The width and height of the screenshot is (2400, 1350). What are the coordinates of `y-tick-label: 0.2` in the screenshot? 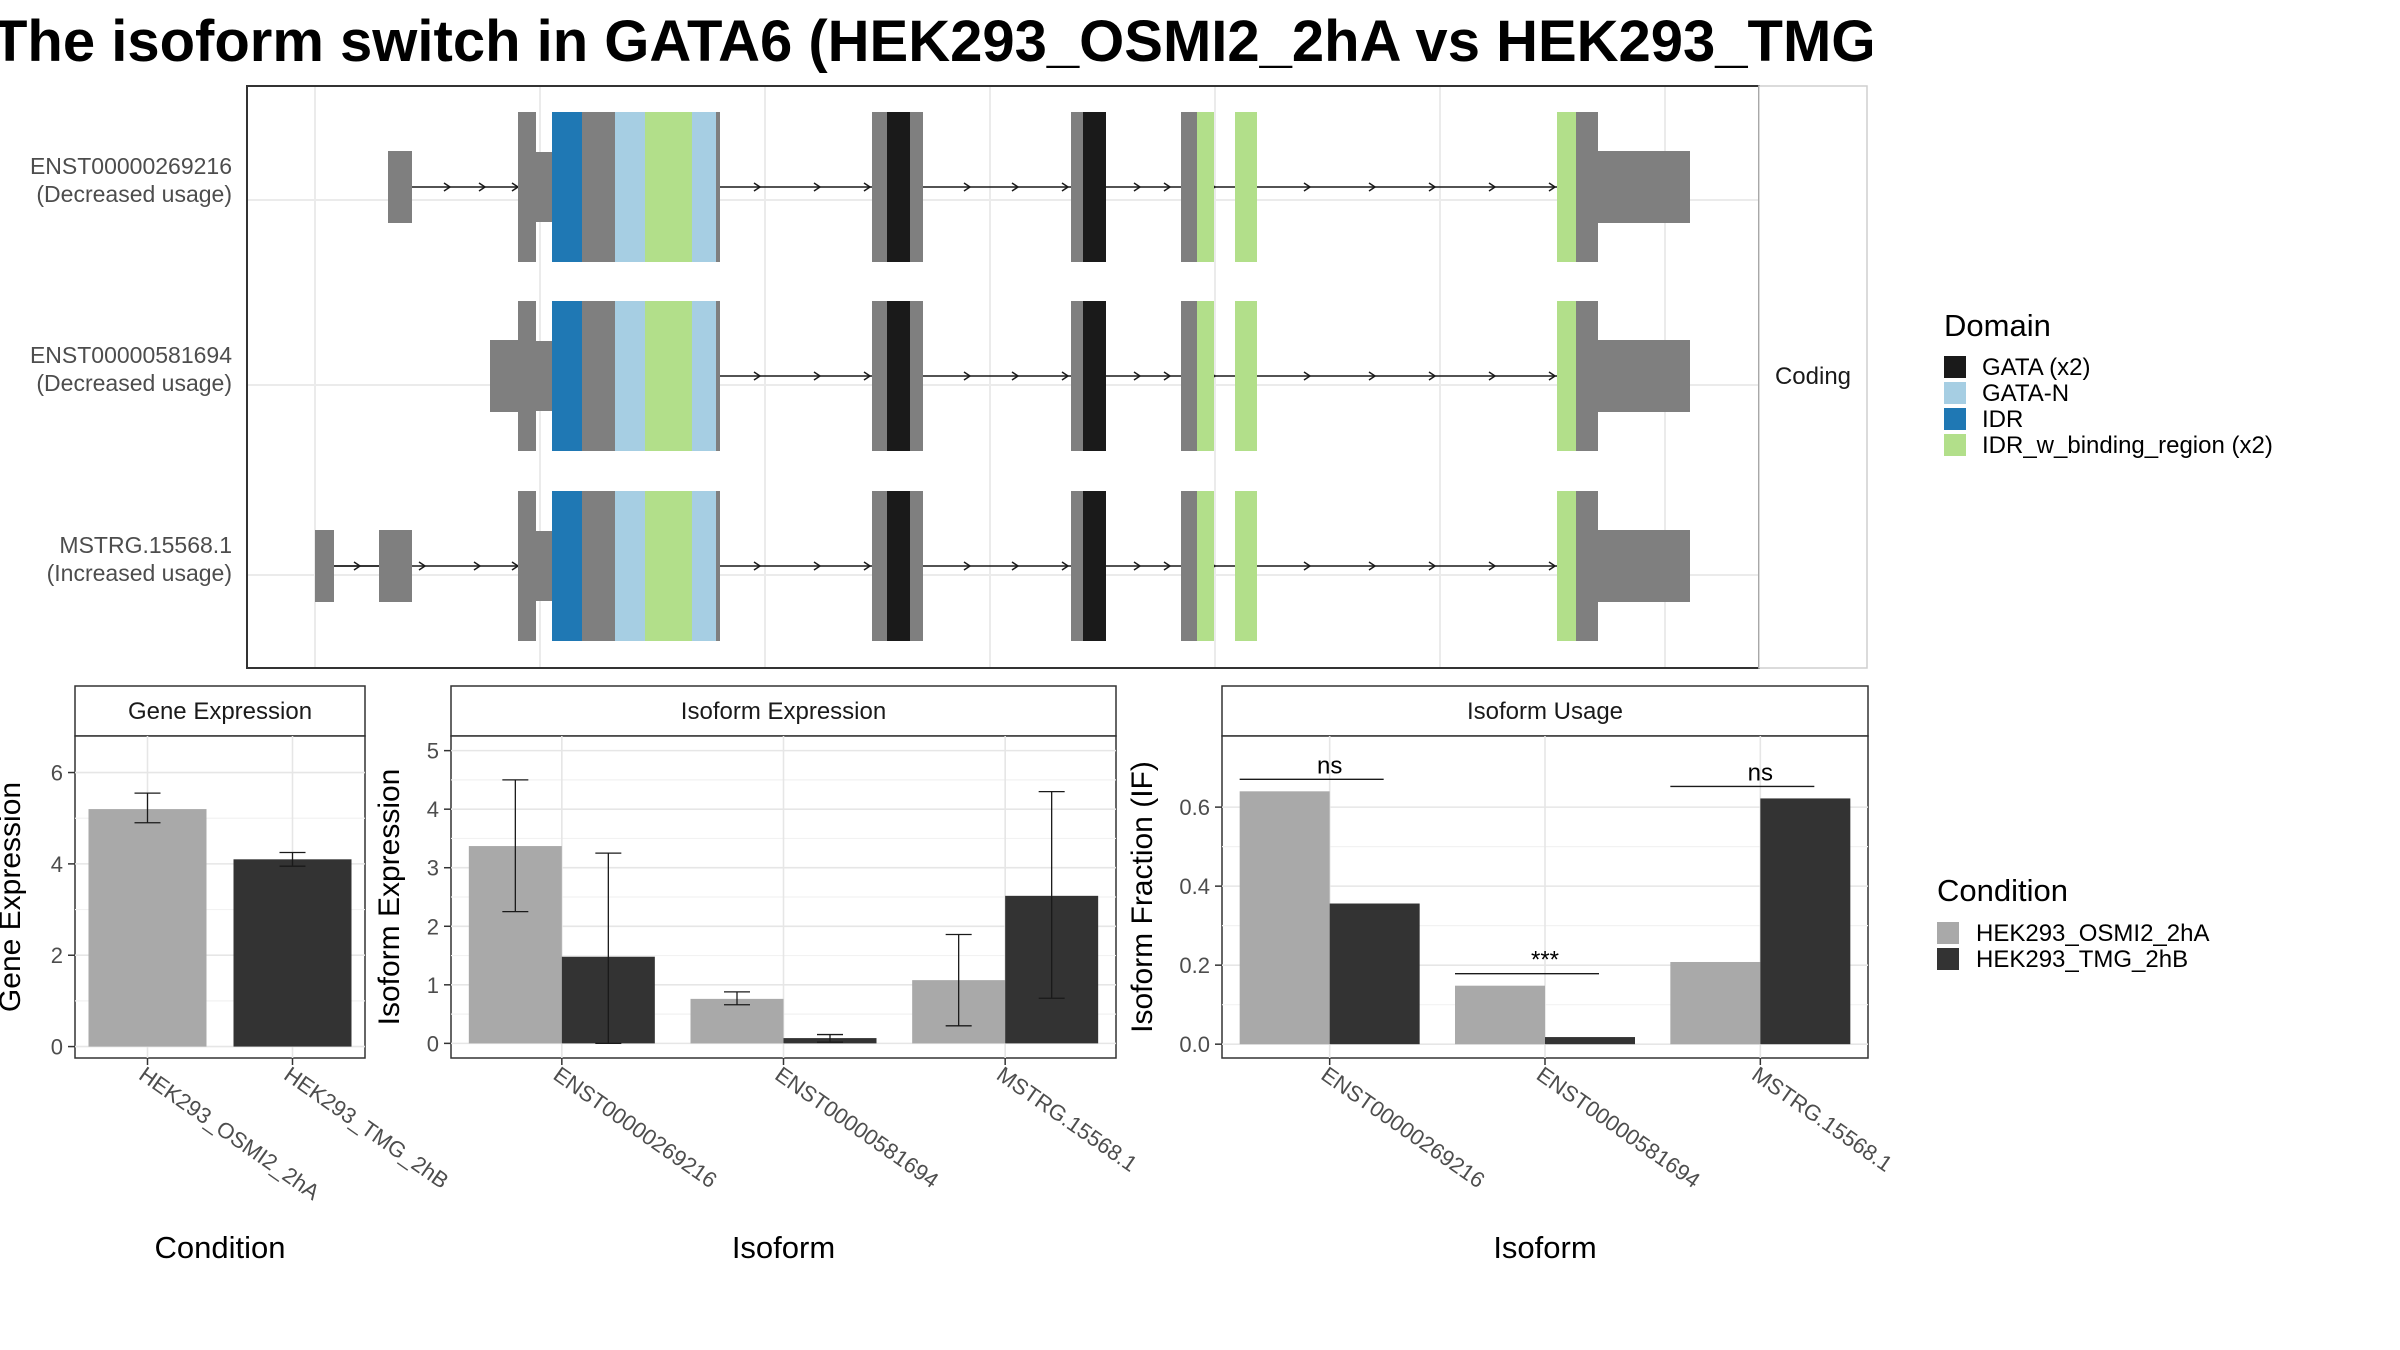 It's located at (1194, 965).